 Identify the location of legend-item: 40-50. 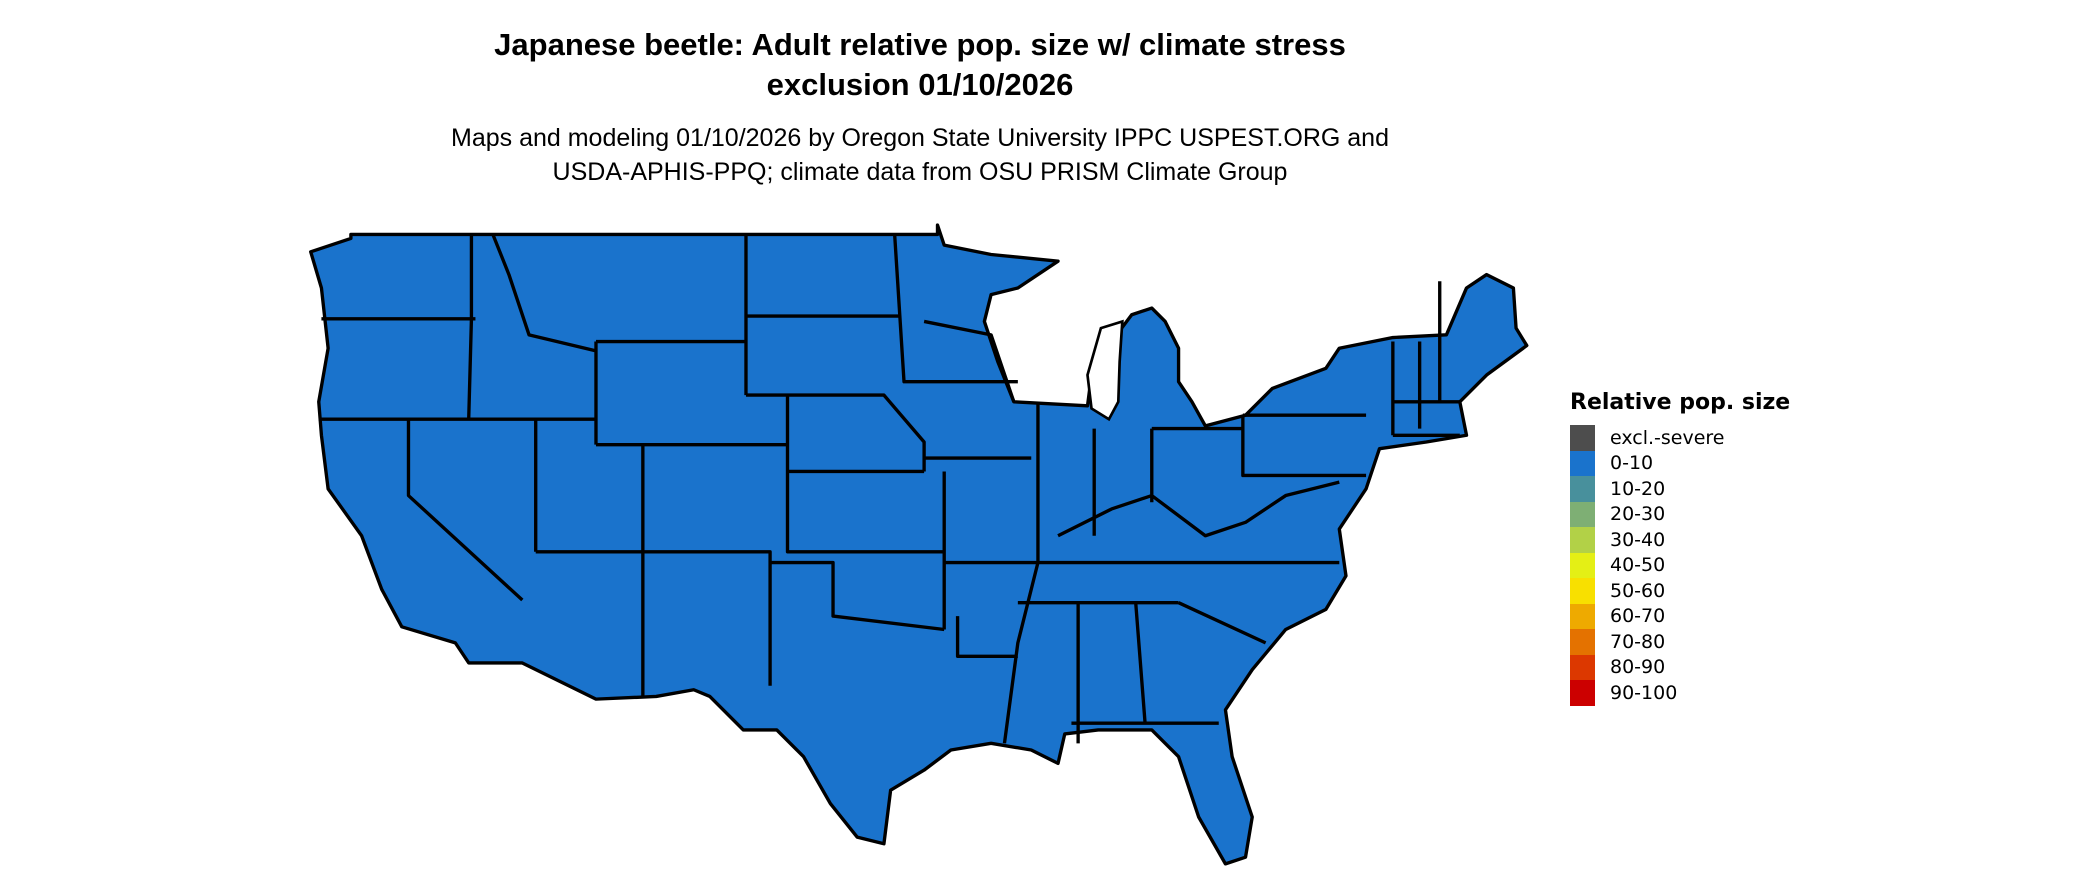
(1680, 565).